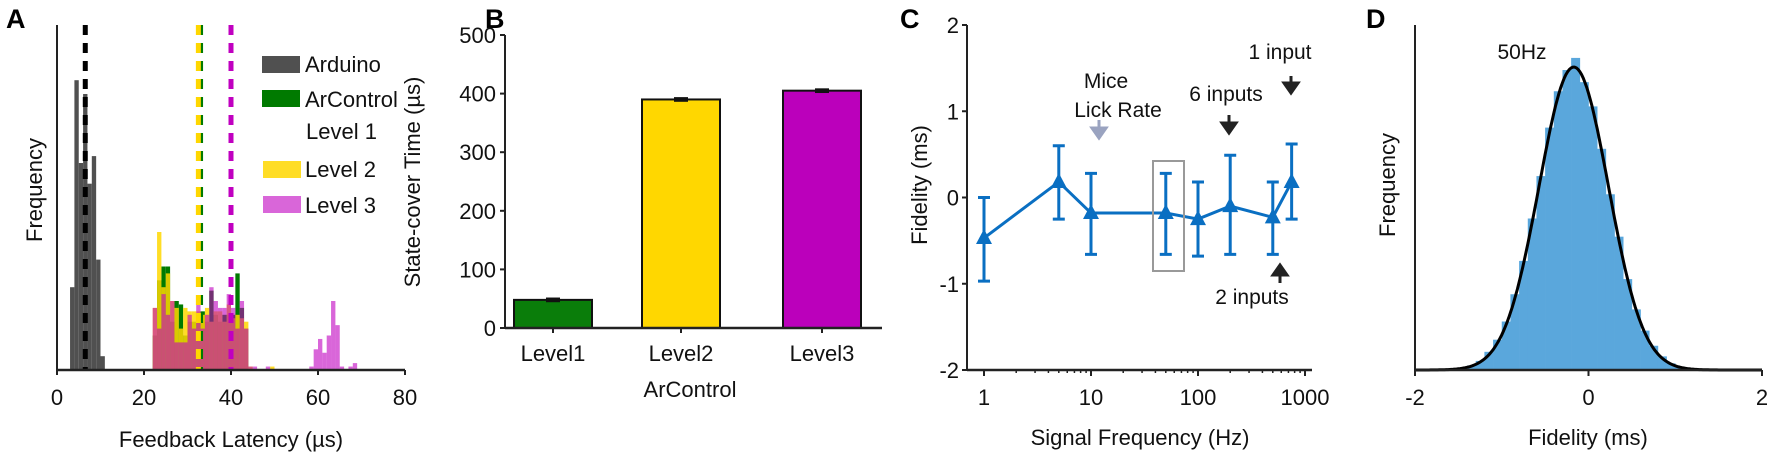 The height and width of the screenshot is (457, 1772). Describe the element at coordinates (351, 99) in the screenshot. I see `legend-label-arcontrol: ArControl` at that location.